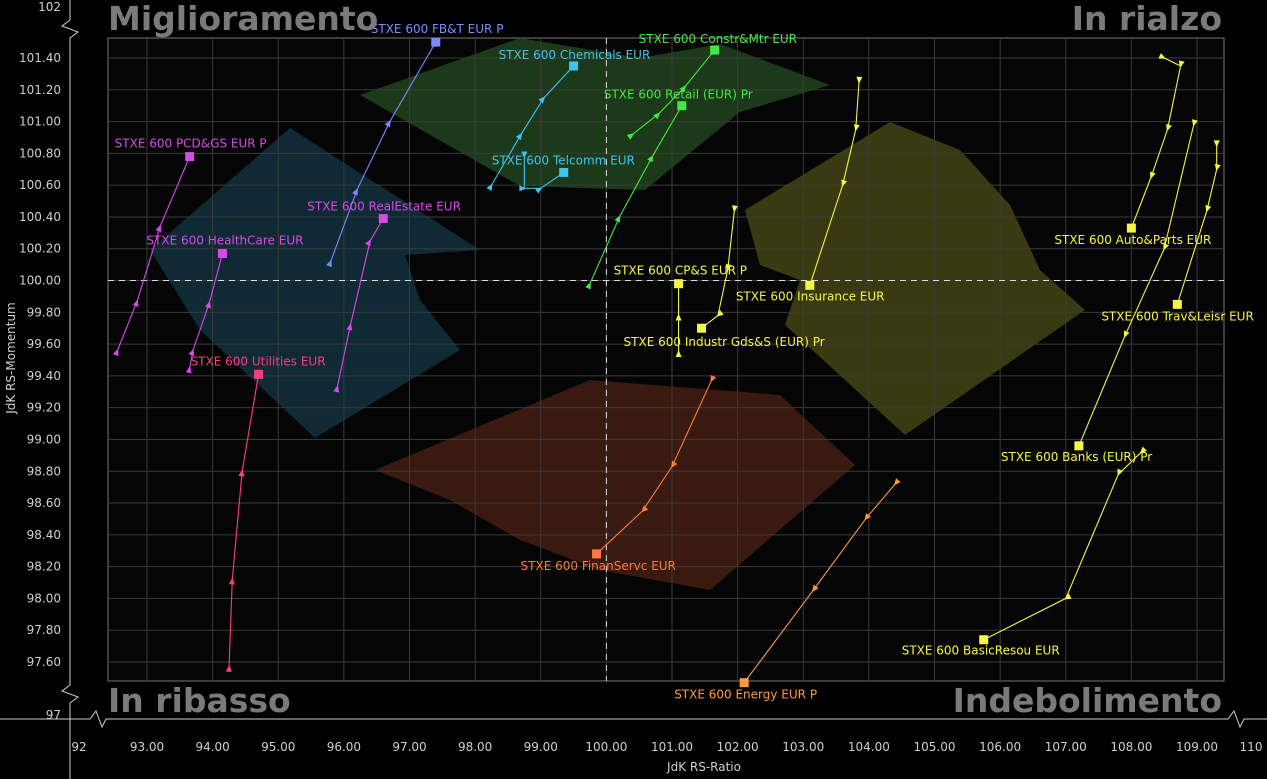 Image resolution: width=1267 pixels, height=779 pixels. What do you see at coordinates (1177, 316) in the screenshot?
I see `series-label: STXE 600 Trav&Leisr EUR` at bounding box center [1177, 316].